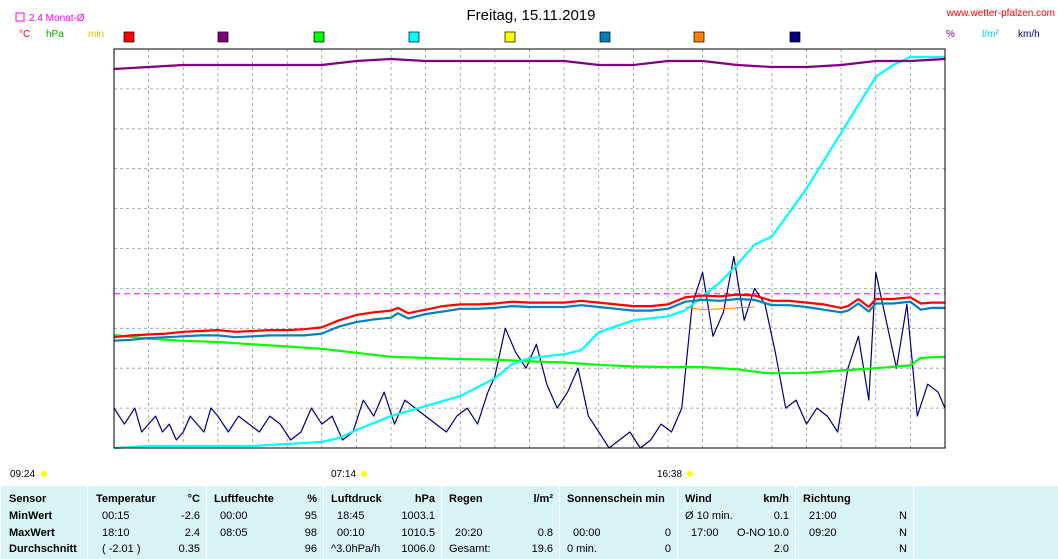 The image size is (1058, 559). What do you see at coordinates (778, 533) in the screenshot?
I see `wind-max-val: 10.0` at bounding box center [778, 533].